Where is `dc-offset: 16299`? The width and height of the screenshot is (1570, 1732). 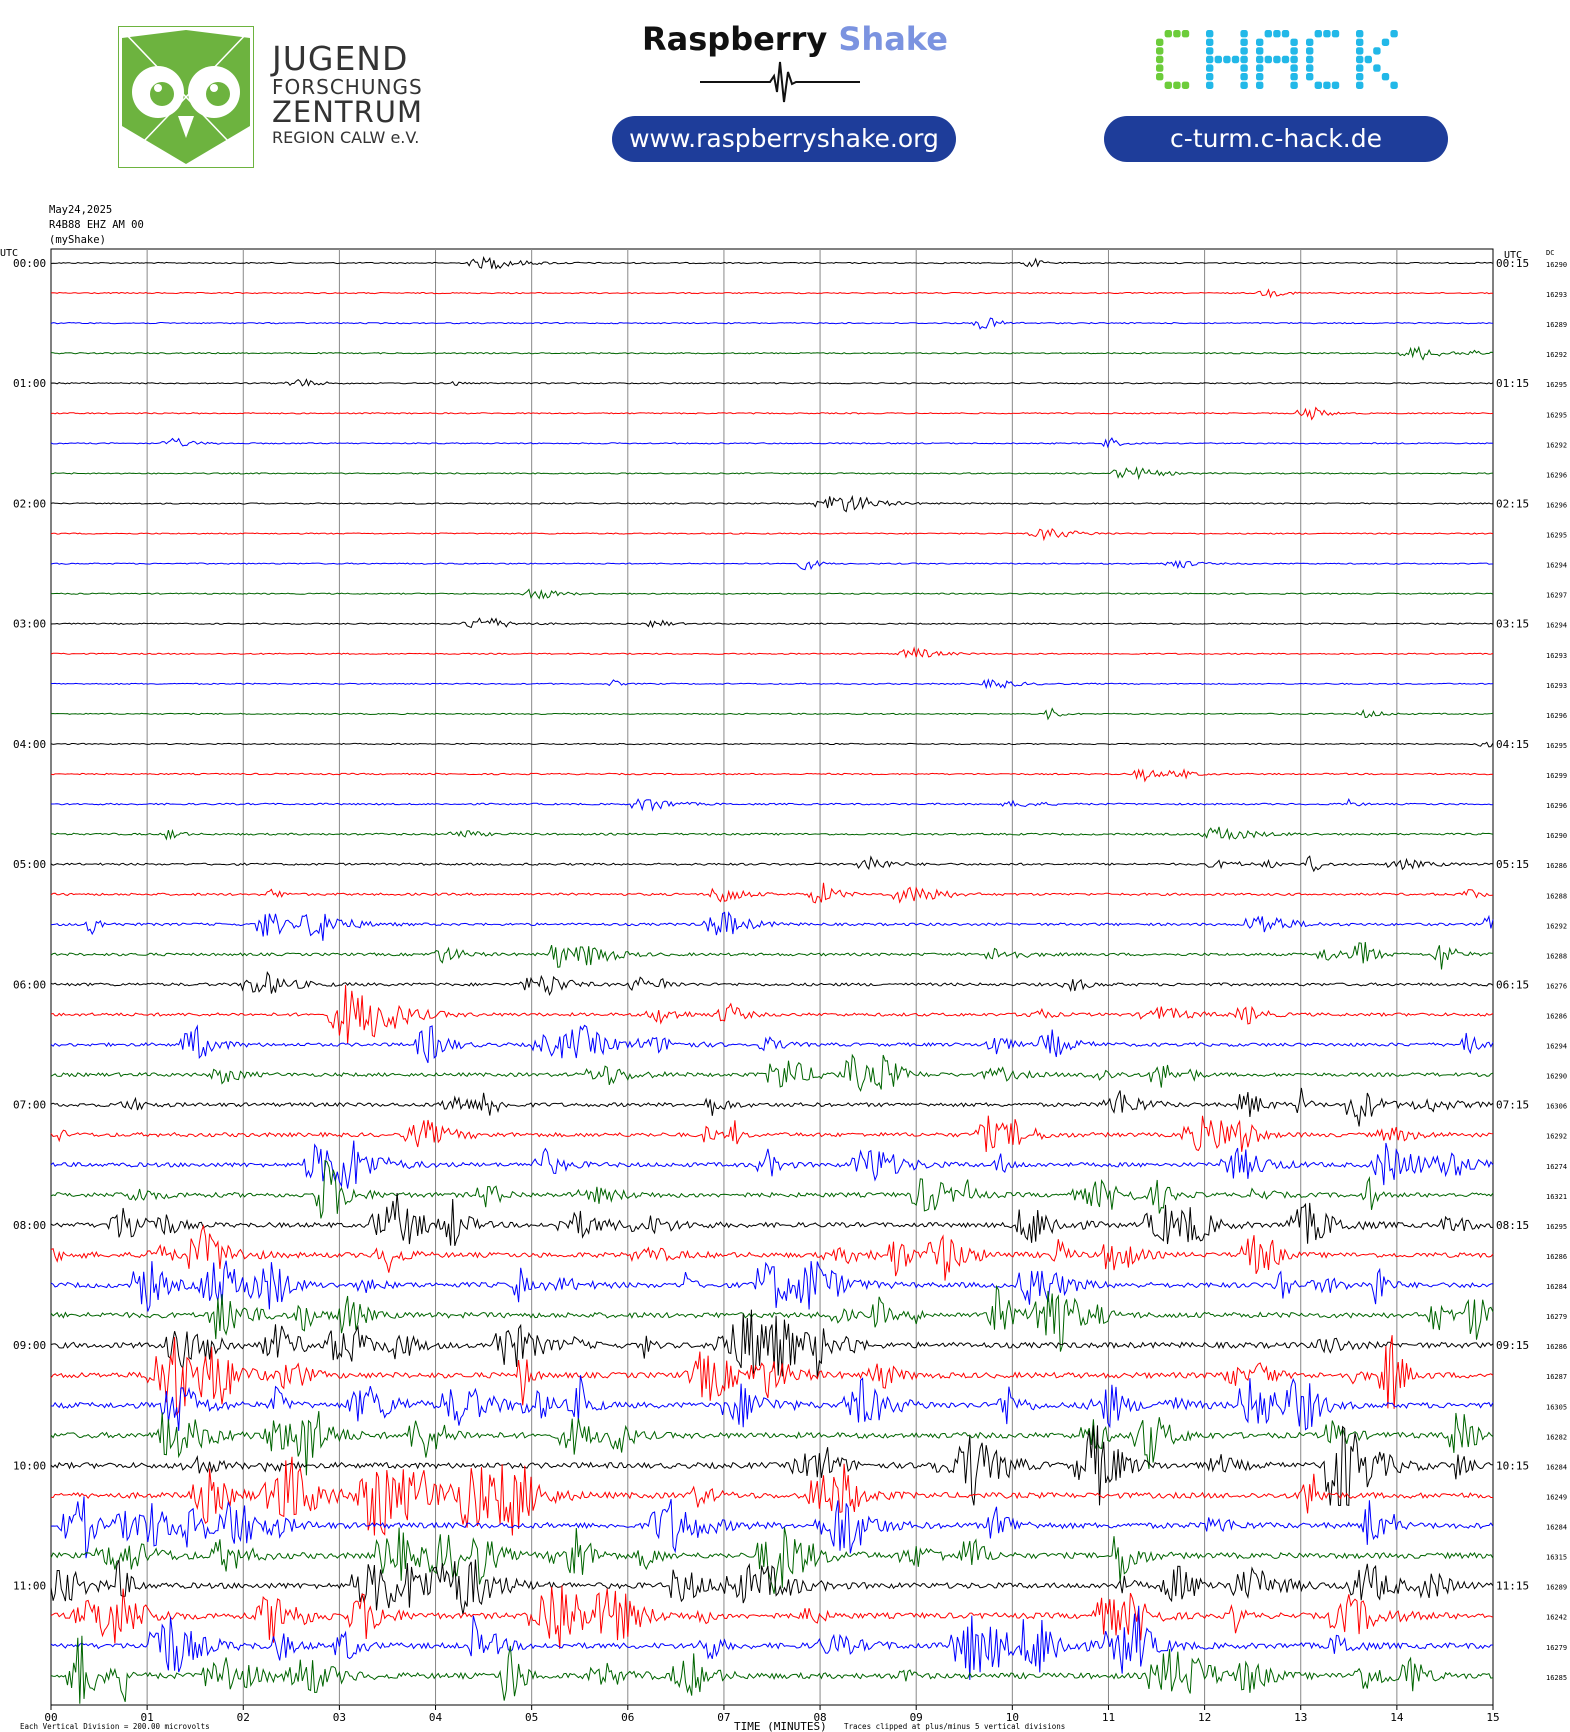 dc-offset: 16299 is located at coordinates (1556, 776).